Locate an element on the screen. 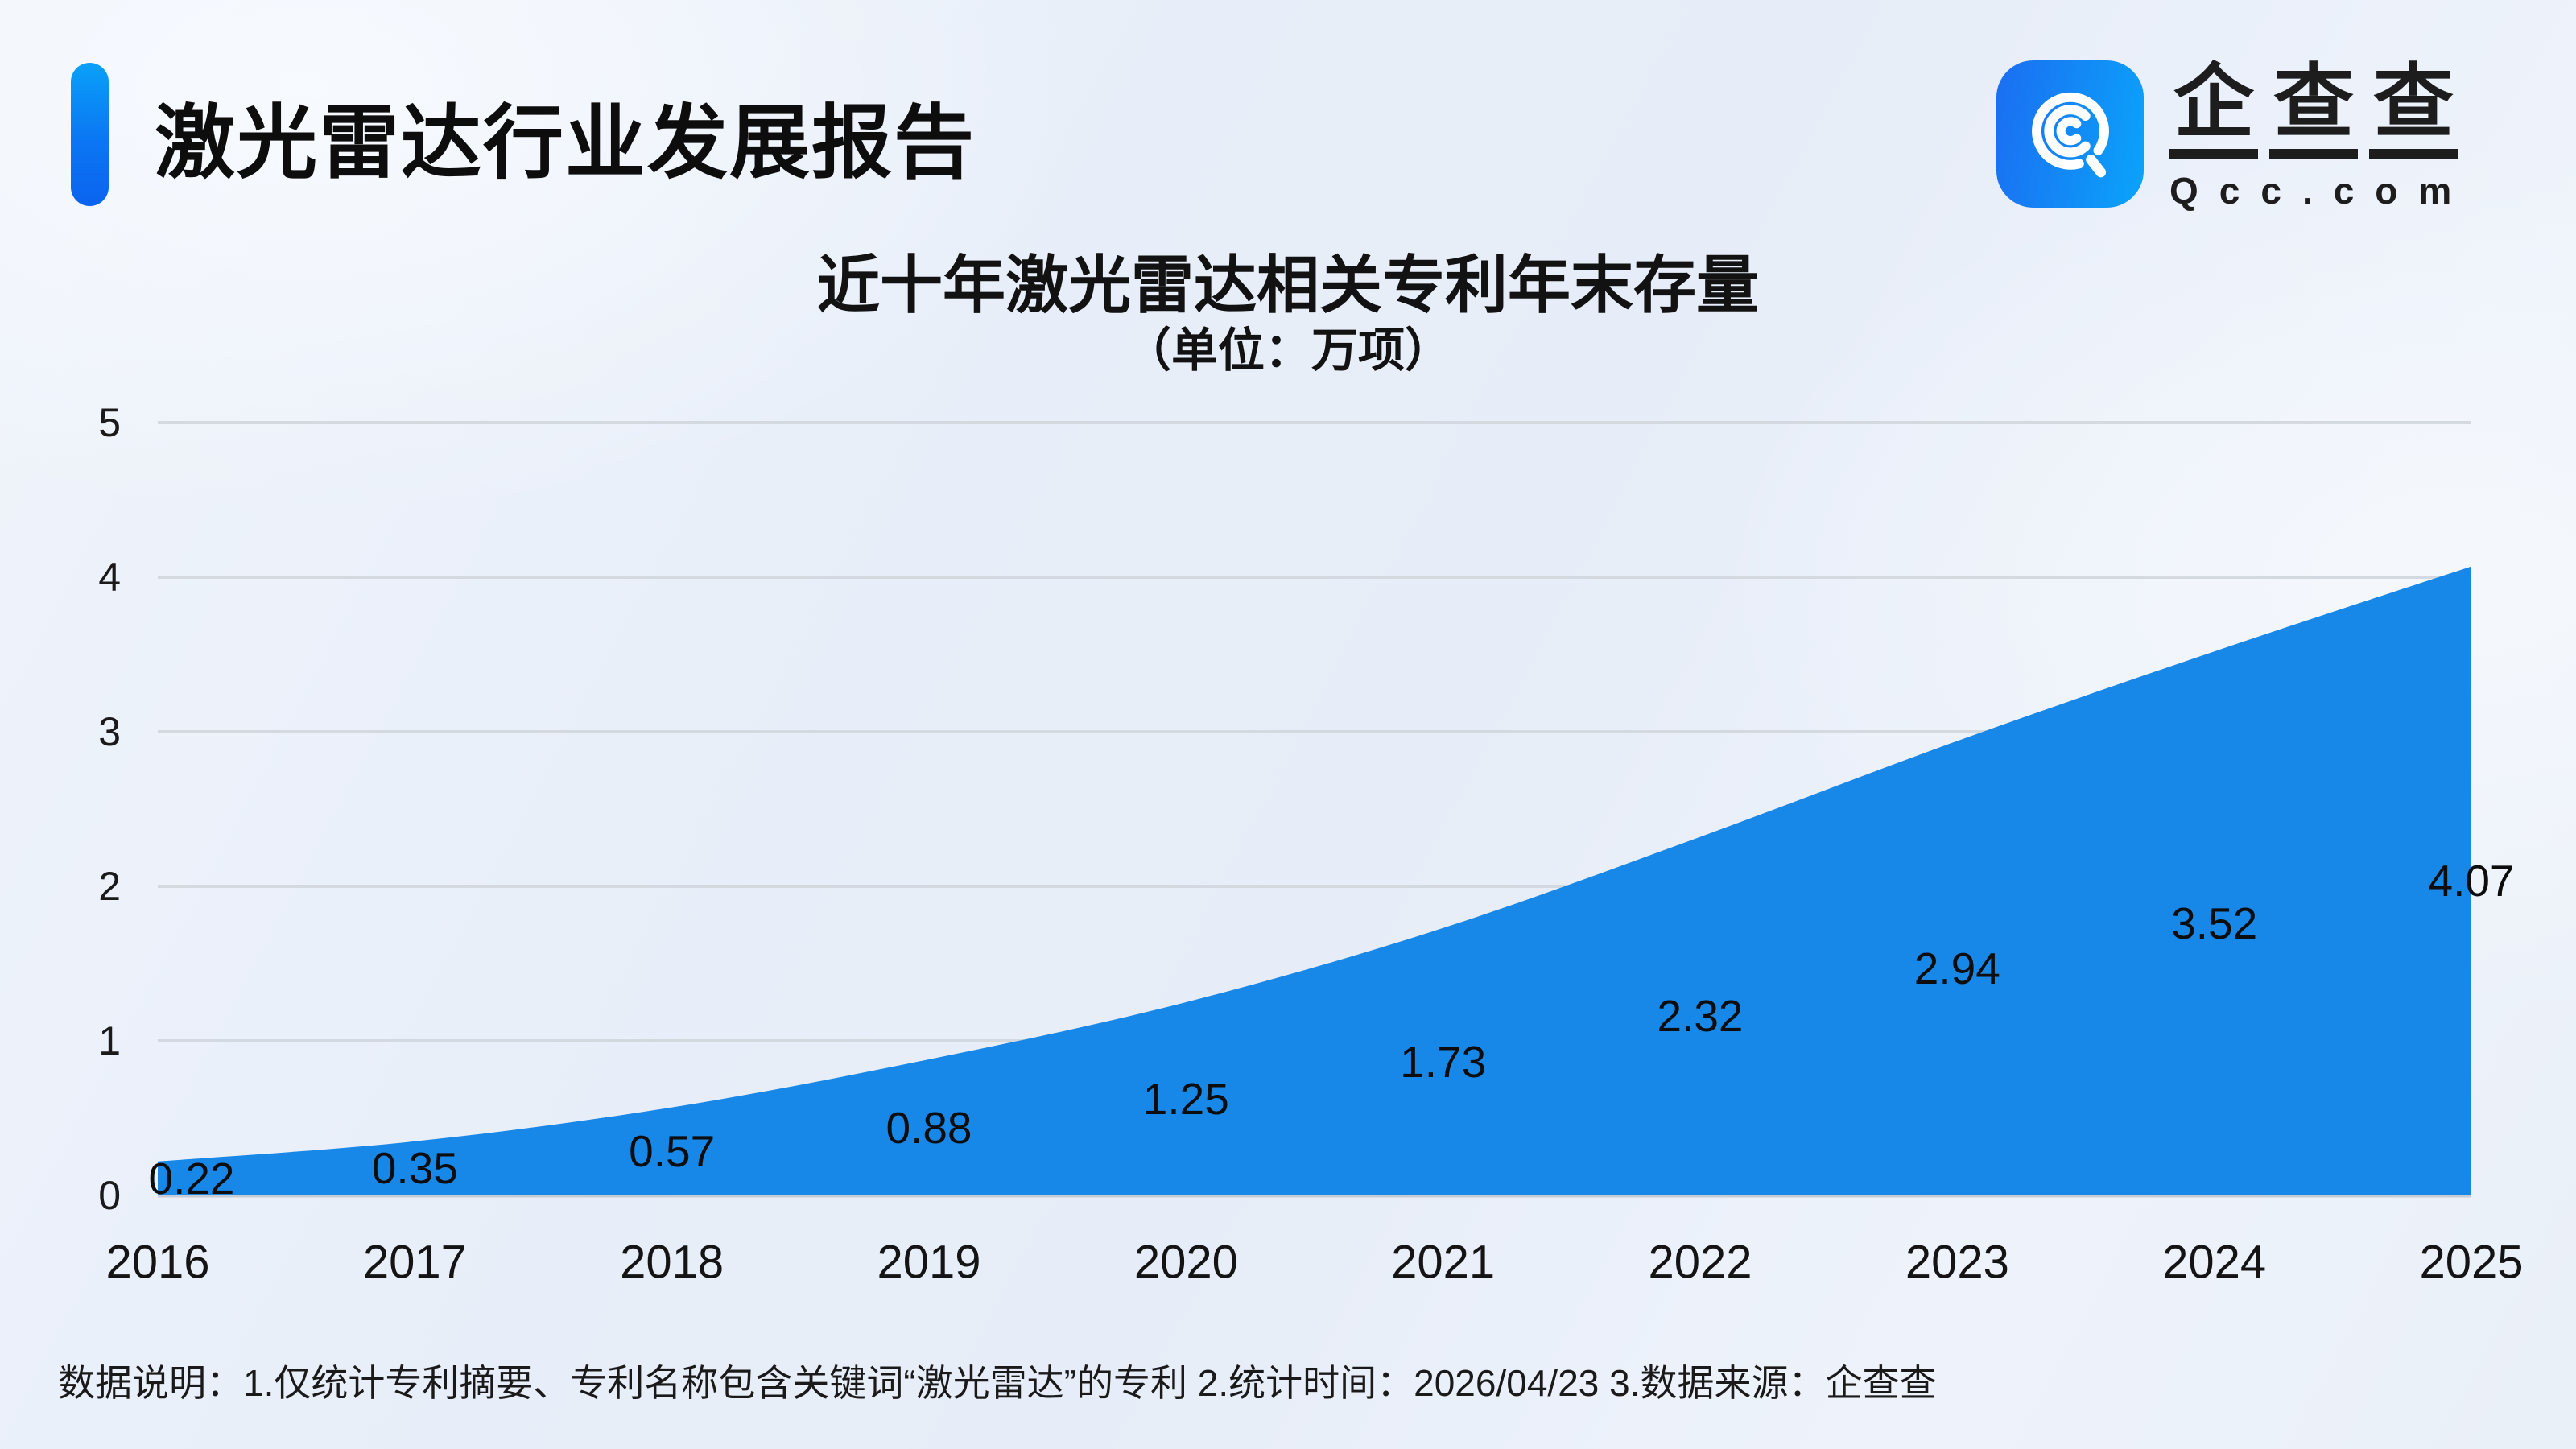 The height and width of the screenshot is (1449, 2576). data-label: 0.88 is located at coordinates (929, 1127).